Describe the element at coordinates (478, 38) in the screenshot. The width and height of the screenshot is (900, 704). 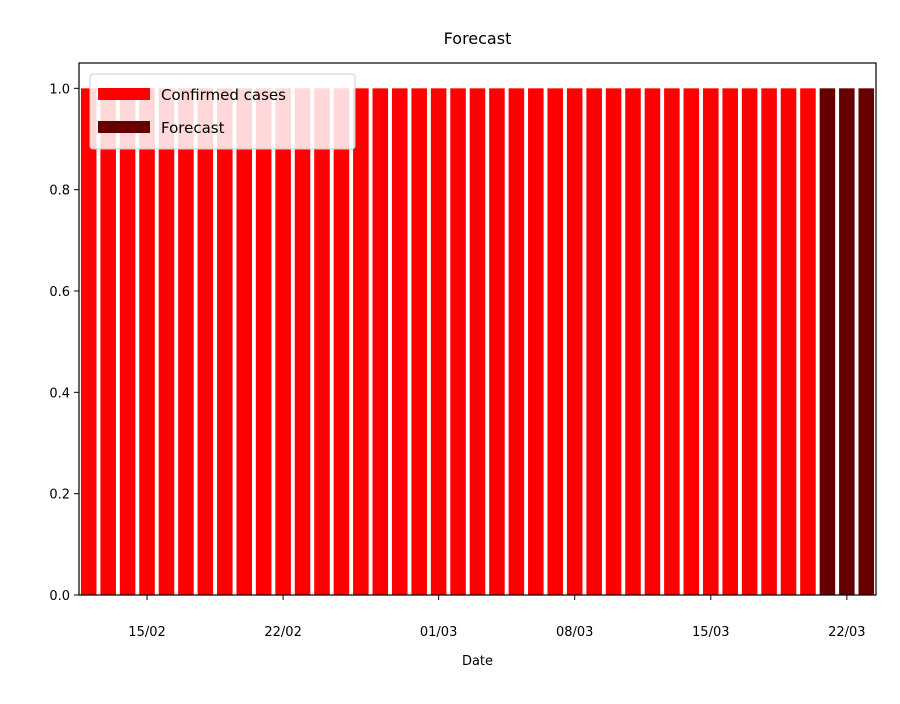
I see `chart-title: Forecast` at that location.